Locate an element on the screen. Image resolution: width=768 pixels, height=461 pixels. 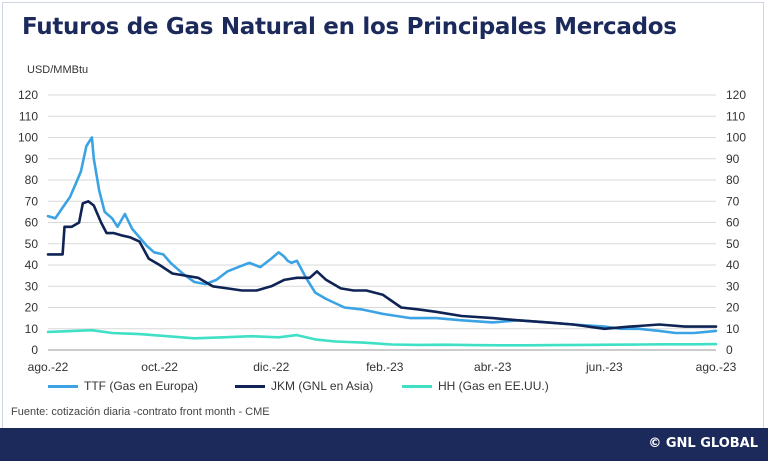
y-tick-label: 120 is located at coordinates (28, 95).